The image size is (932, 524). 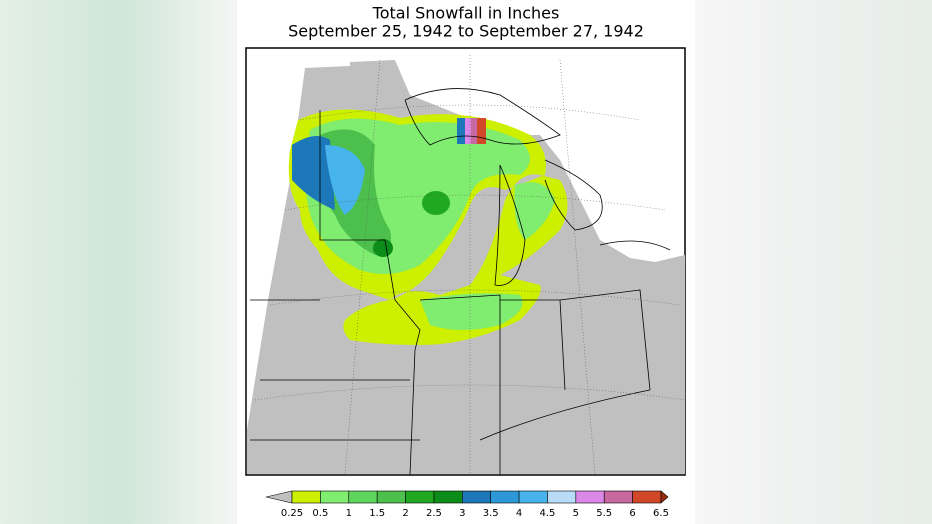 What do you see at coordinates (664, 497) in the screenshot?
I see `colorbar-end` at bounding box center [664, 497].